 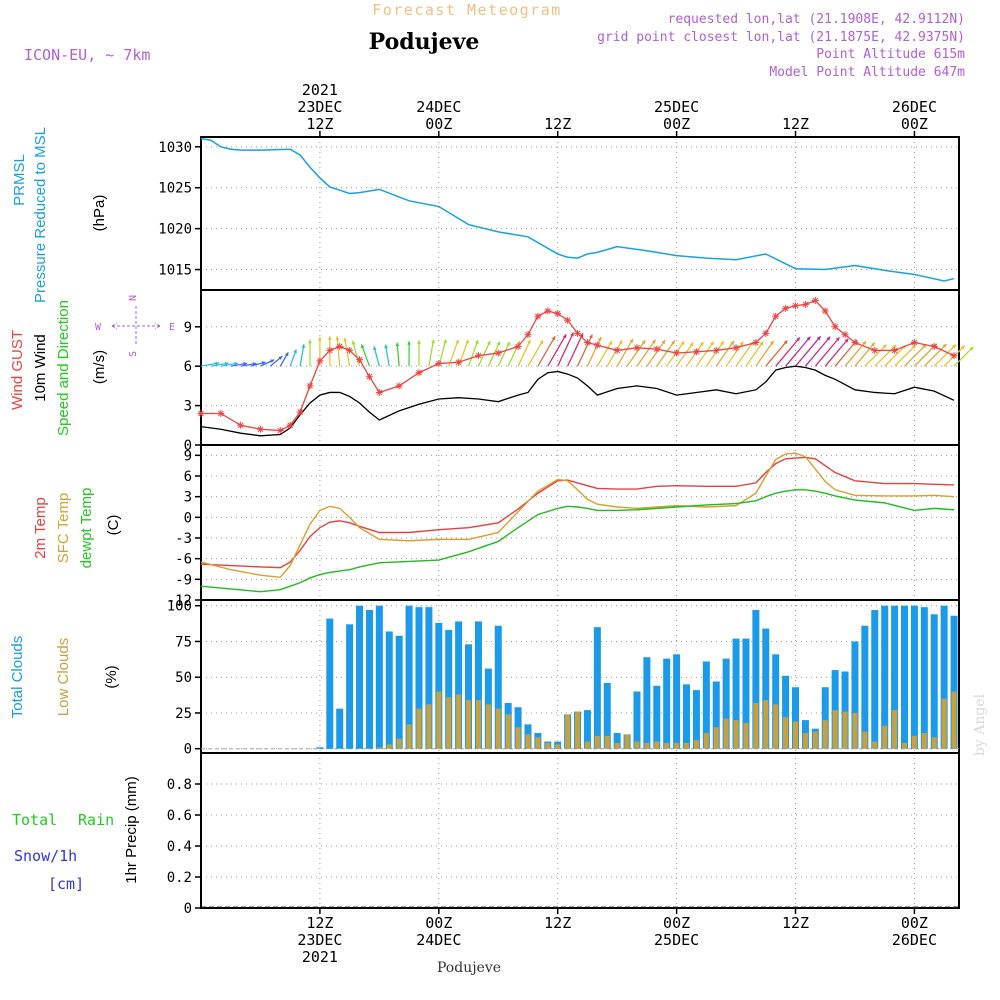 I want to click on y-tick-label: 6, so click(x=188, y=367).